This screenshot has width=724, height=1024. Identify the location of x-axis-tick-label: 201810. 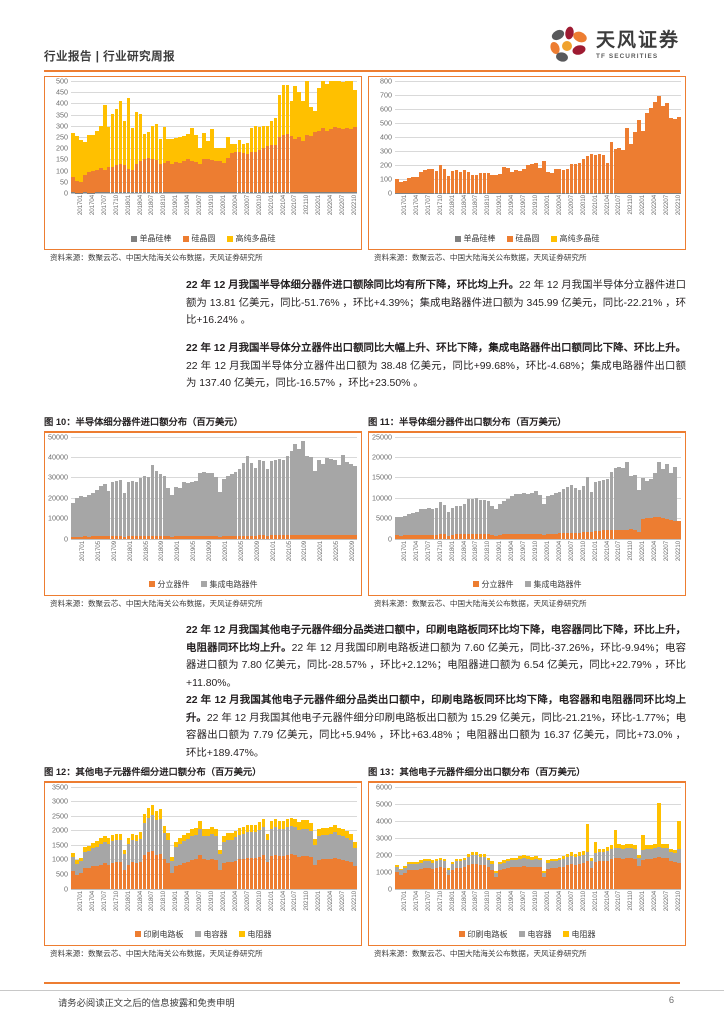
(488, 205).